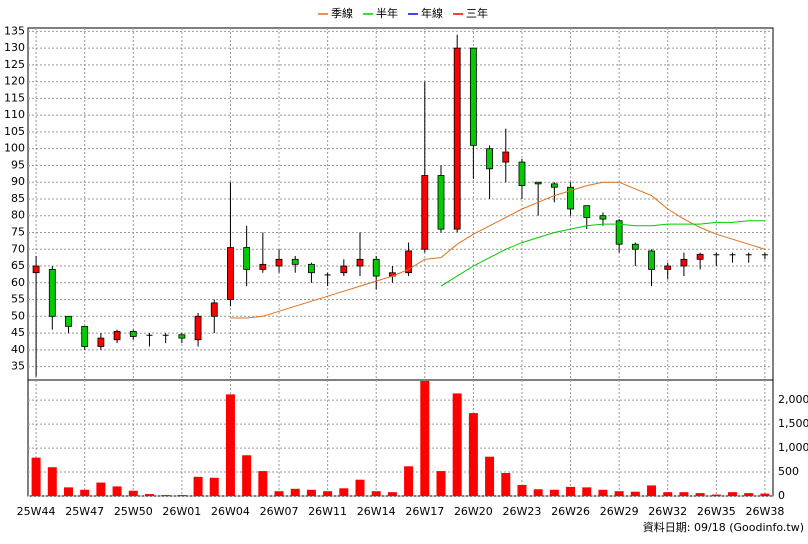  Describe the element at coordinates (18, 215) in the screenshot. I see `y-tick-label: 80` at that location.